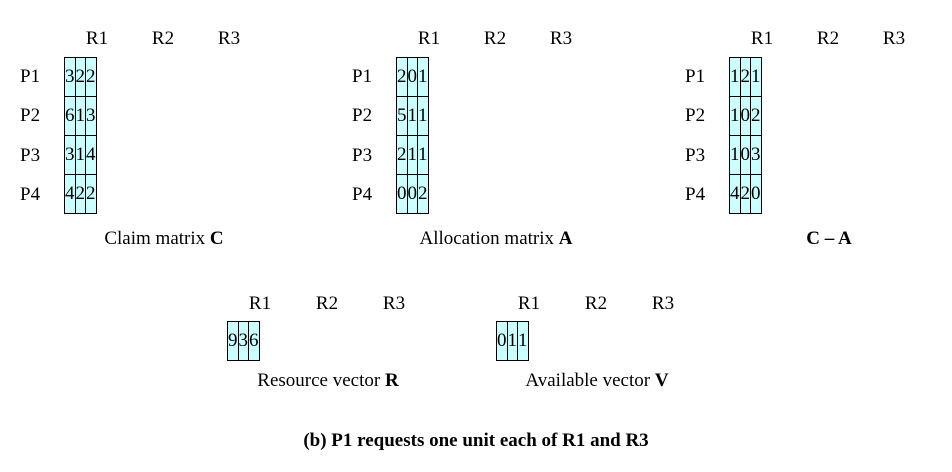 Image resolution: width=952 pixels, height=472 pixels. I want to click on claim-col-header: R1, so click(97, 38).